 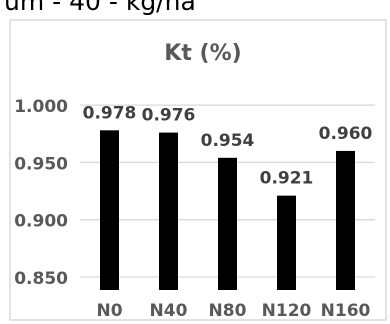 What do you see at coordinates (202, 53) in the screenshot?
I see `chart-title: Kt (%)` at bounding box center [202, 53].